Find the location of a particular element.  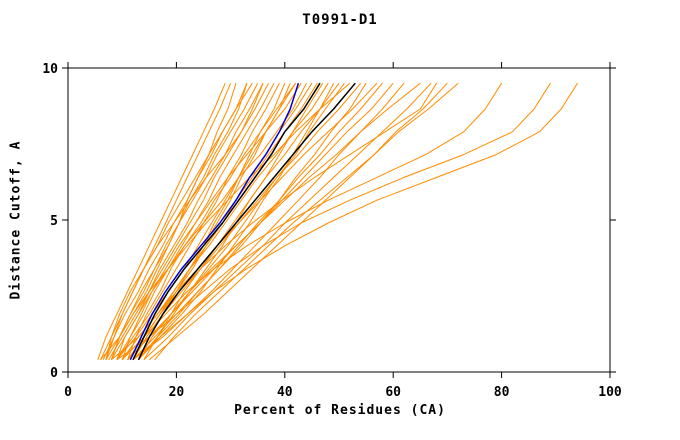

x-tick-label: 100 is located at coordinates (610, 392).